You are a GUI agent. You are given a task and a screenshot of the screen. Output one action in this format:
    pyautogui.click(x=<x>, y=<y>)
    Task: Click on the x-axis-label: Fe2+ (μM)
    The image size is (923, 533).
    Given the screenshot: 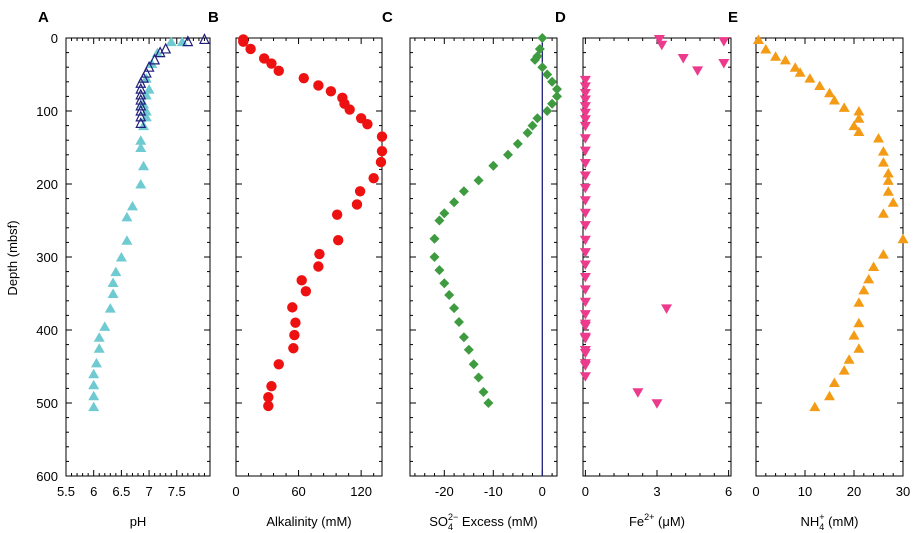 What is the action you would take?
    pyautogui.click(x=657, y=520)
    